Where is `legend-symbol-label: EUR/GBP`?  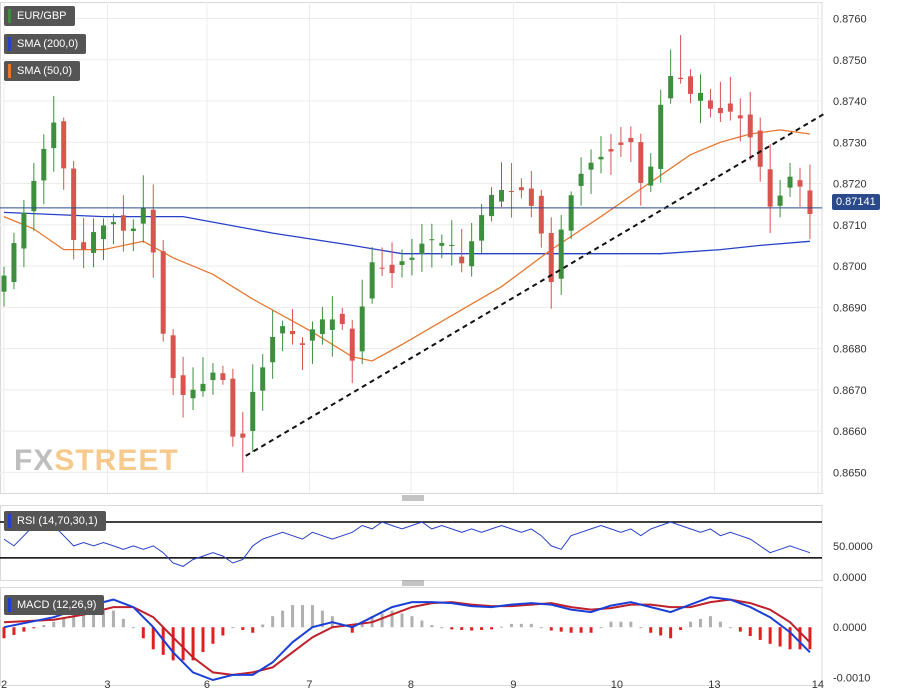 legend-symbol-label: EUR/GBP is located at coordinates (42, 16).